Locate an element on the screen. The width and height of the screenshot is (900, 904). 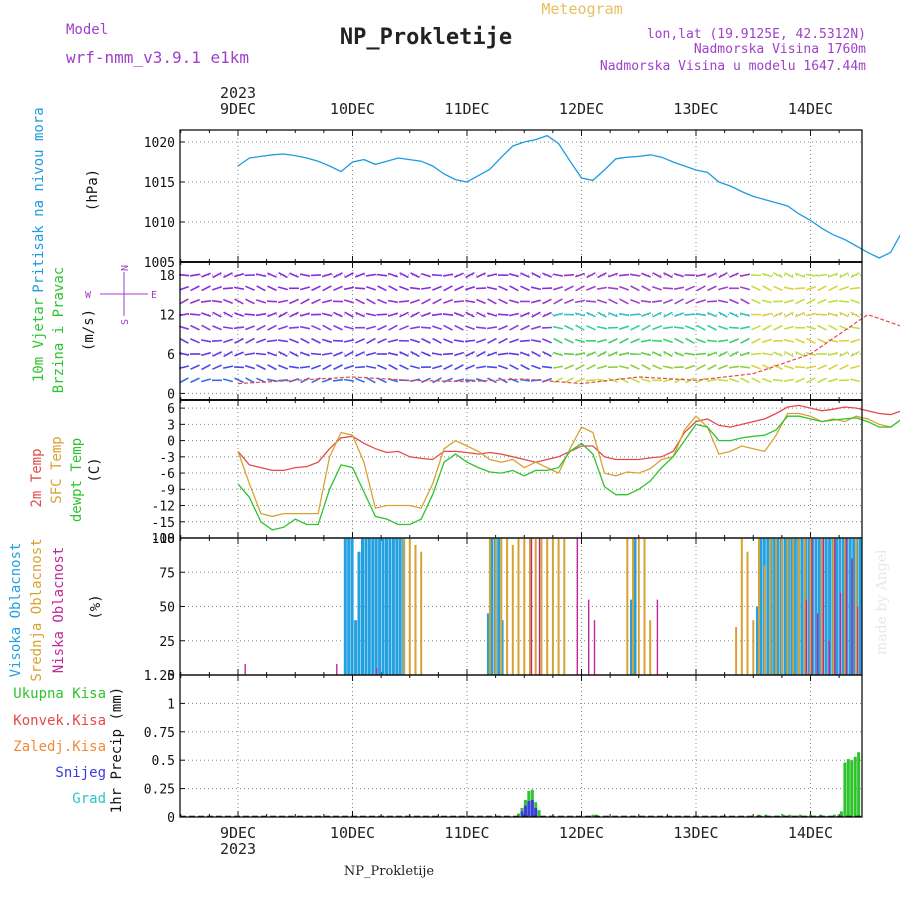
precip-legend-snow: Snijeg is located at coordinates (80, 773).